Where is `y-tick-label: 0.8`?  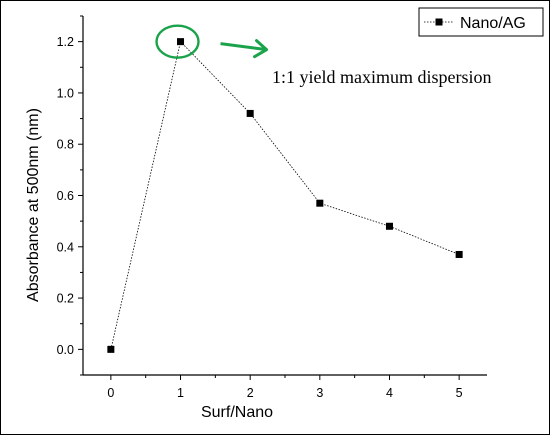
y-tick-label: 0.8 is located at coordinates (65, 145).